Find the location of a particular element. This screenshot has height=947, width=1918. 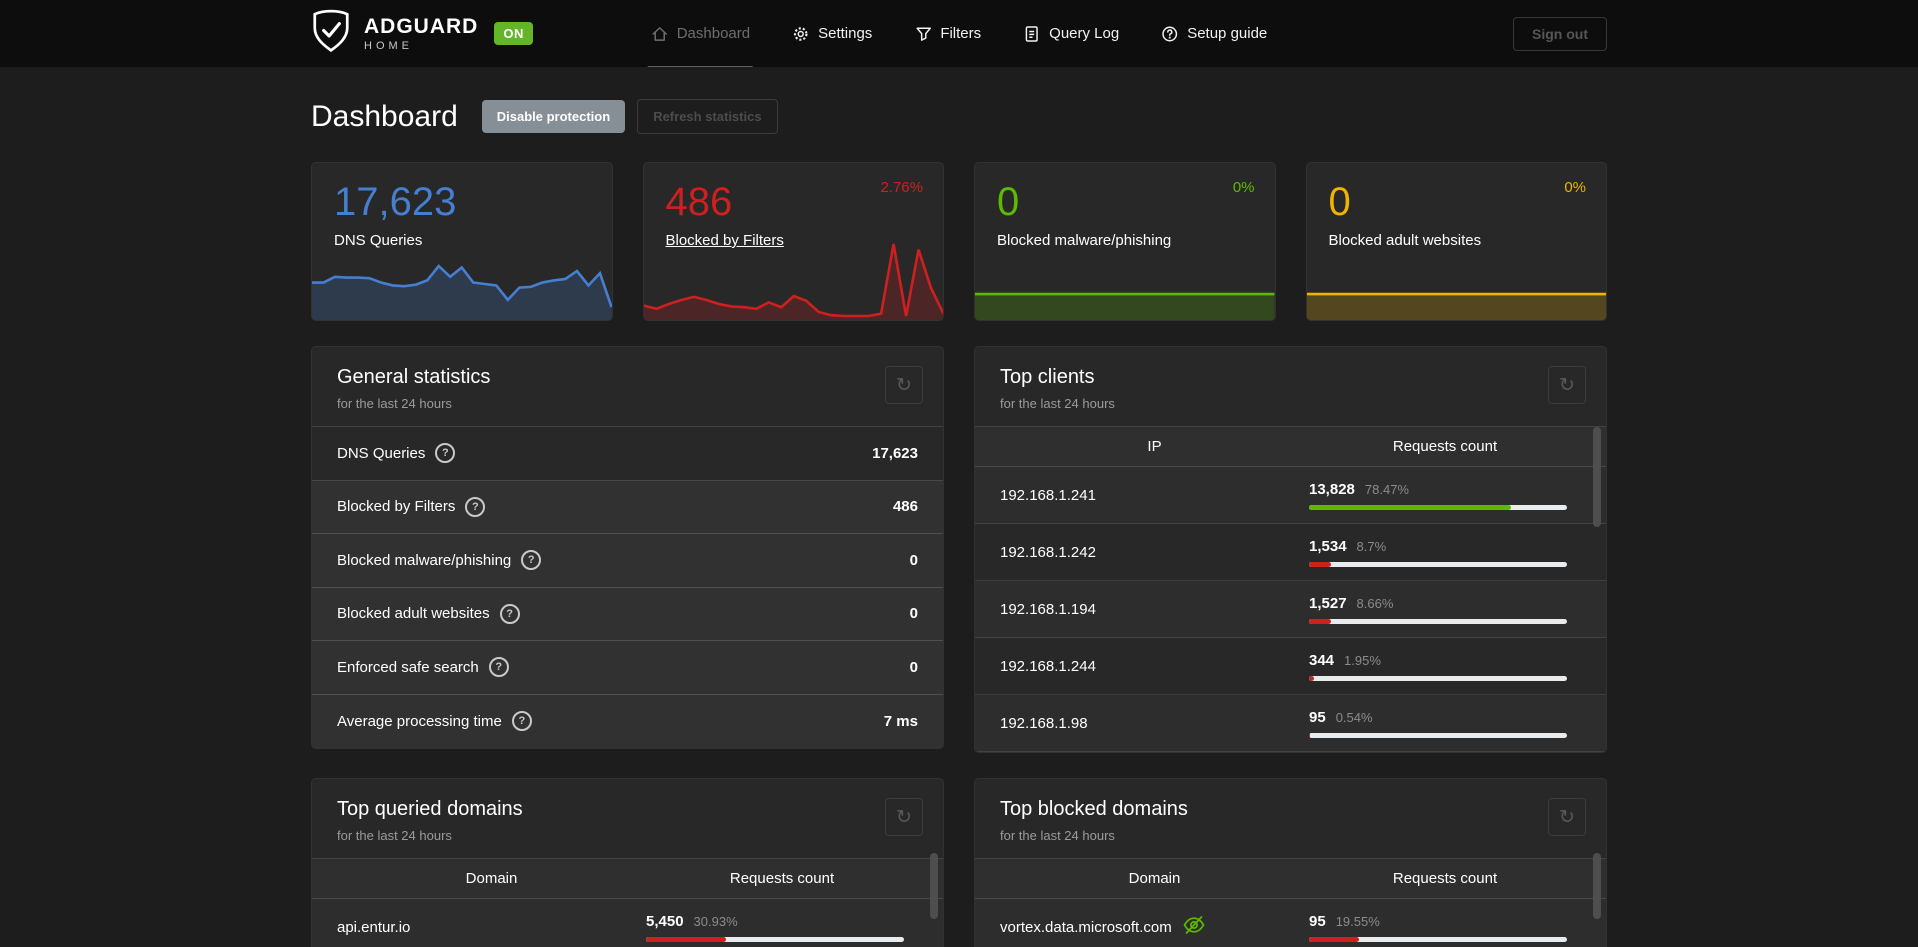

nav-label-setup-guide: Setup guide is located at coordinates (1227, 33).